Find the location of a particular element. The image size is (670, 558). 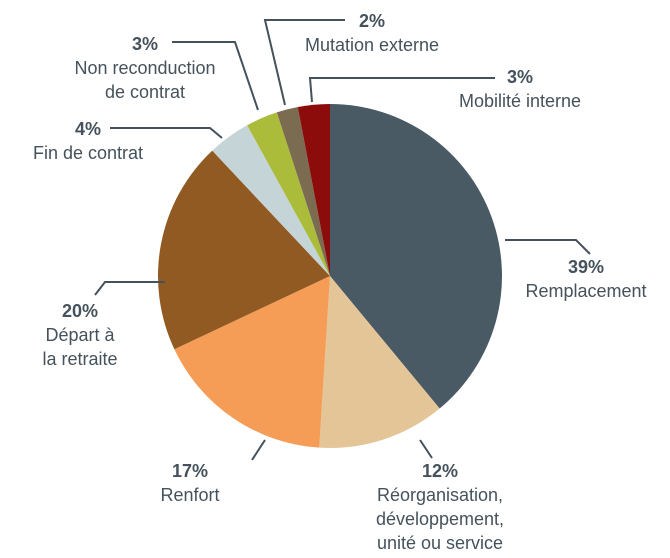

category-label: Mutation externe is located at coordinates (372, 45).